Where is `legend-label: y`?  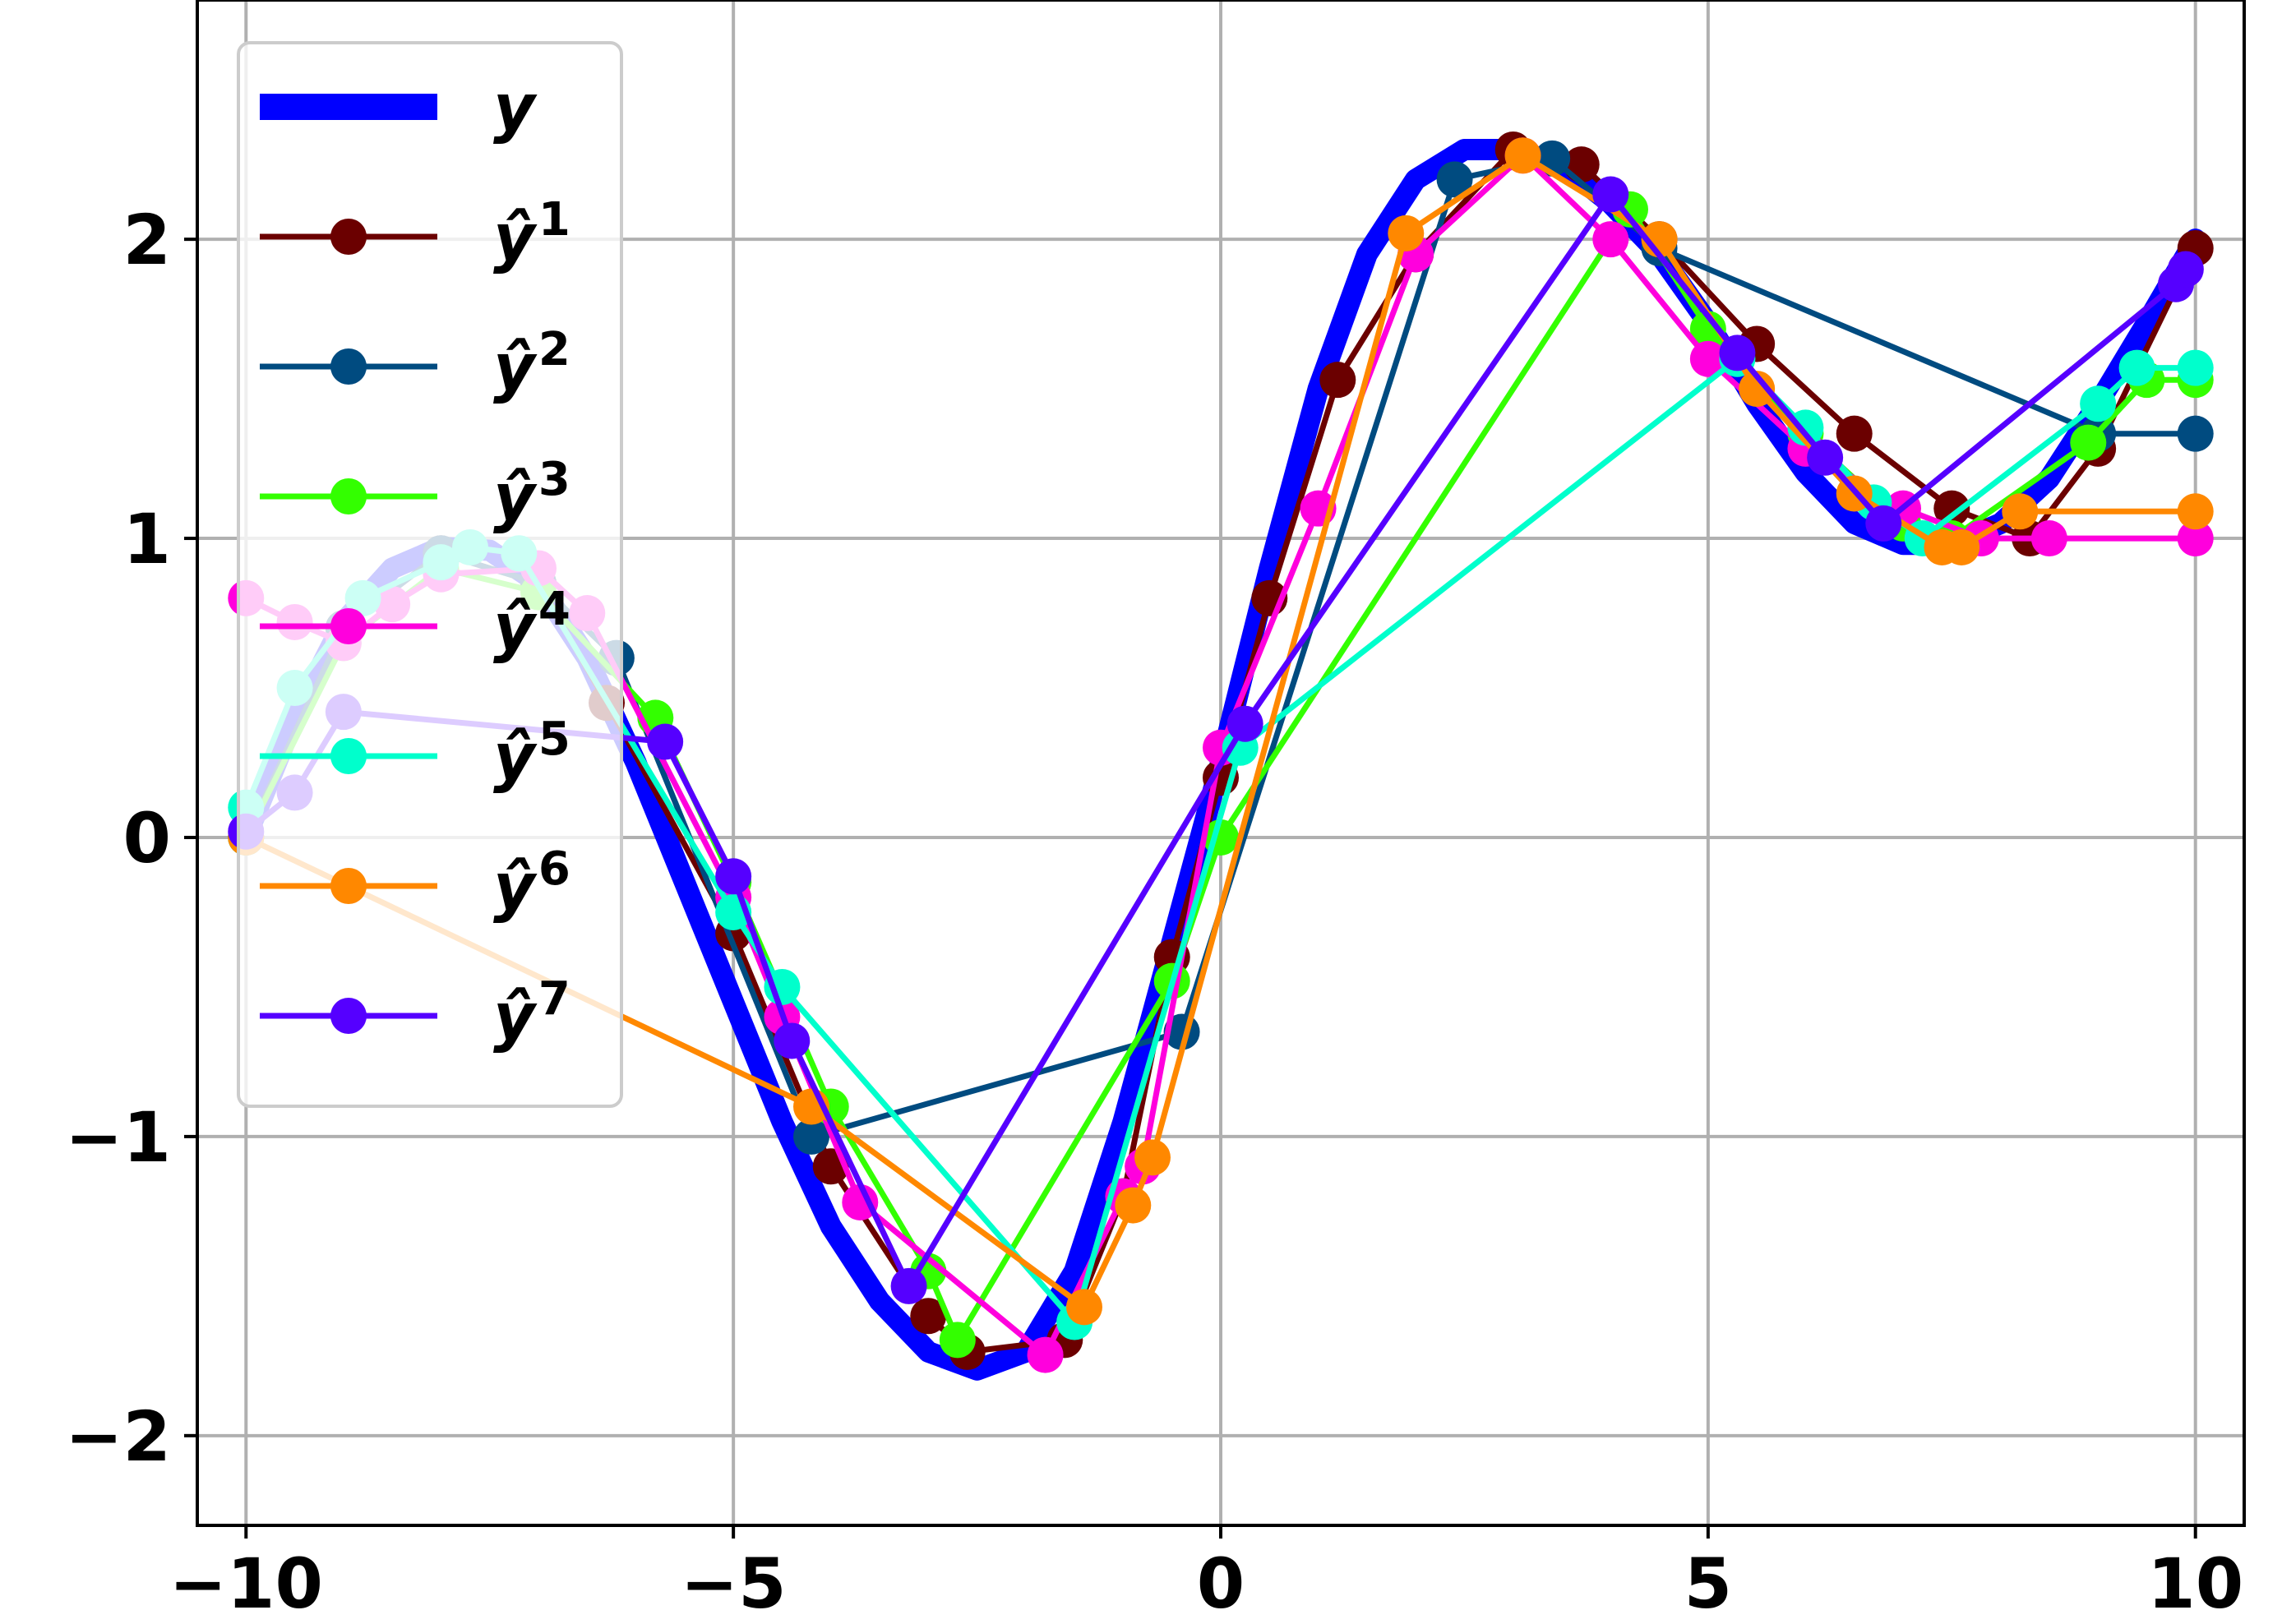 legend-label: y is located at coordinates (515, 108).